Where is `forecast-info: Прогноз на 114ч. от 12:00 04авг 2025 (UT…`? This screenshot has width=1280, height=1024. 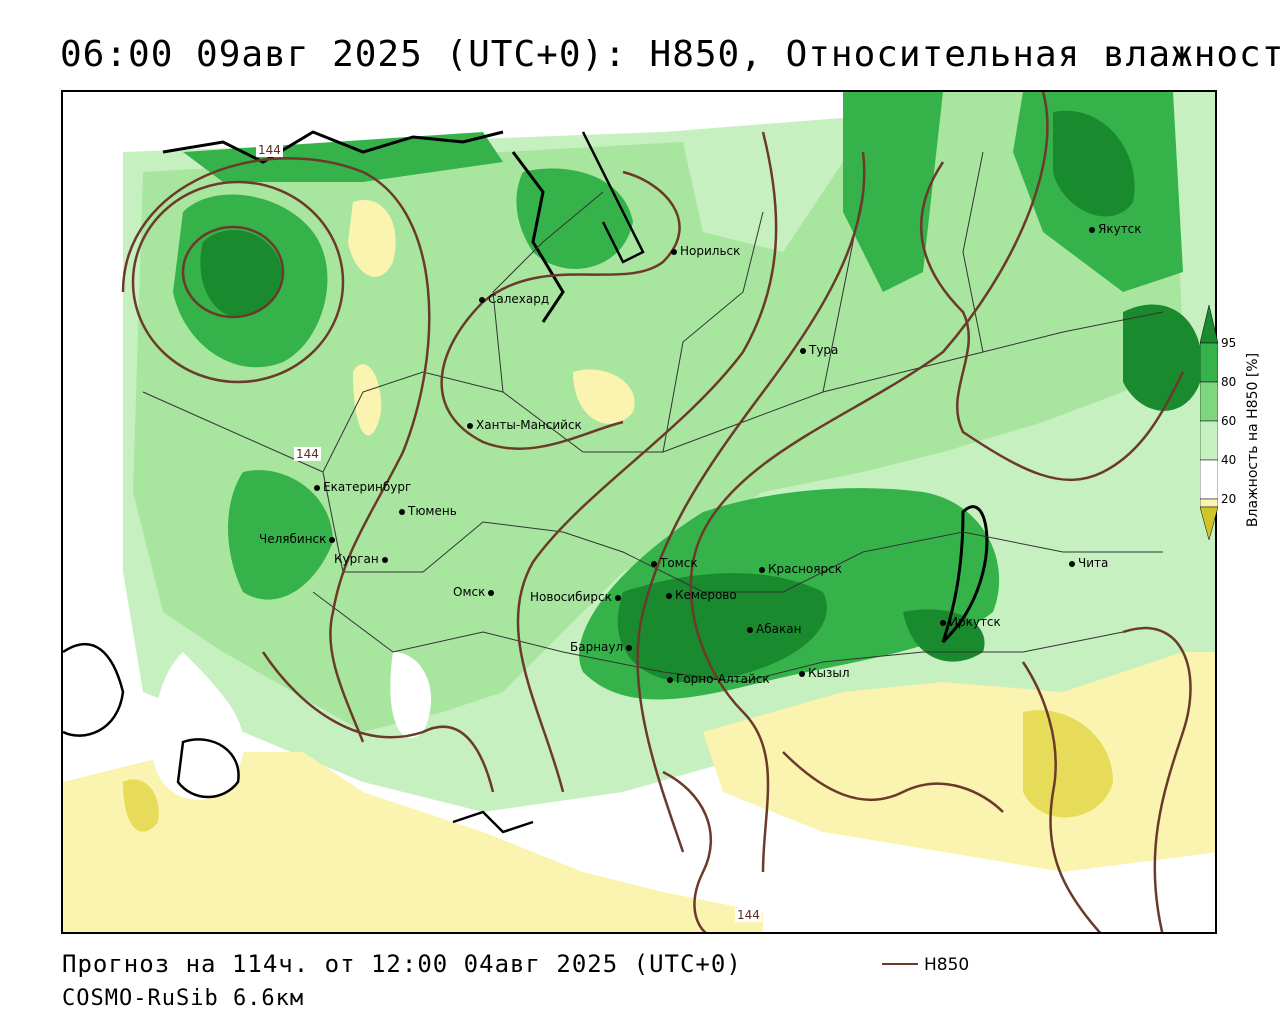 forecast-info: Прогноз на 114ч. от 12:00 04авг 2025 (UT… is located at coordinates (402, 964).